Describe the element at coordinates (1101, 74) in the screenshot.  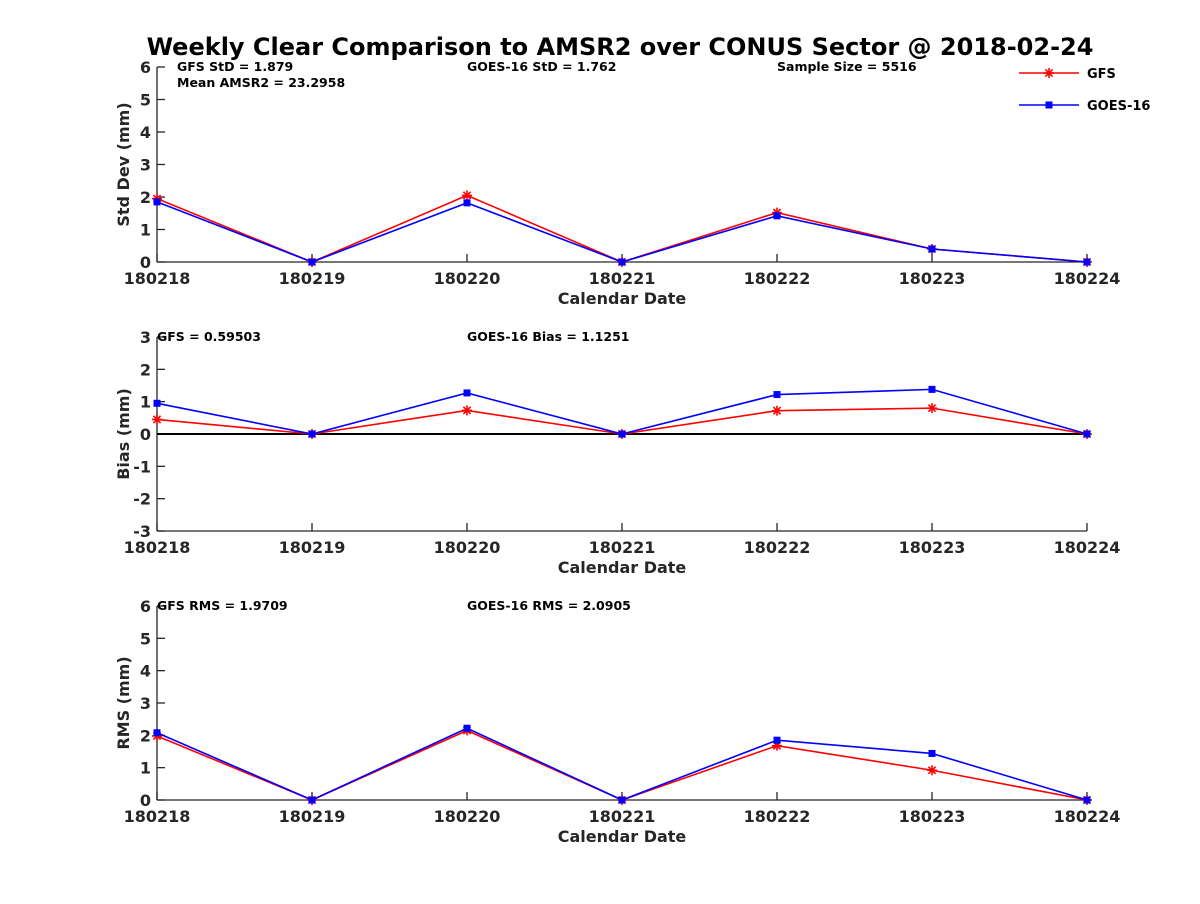
I see `legend-label: GFS` at that location.